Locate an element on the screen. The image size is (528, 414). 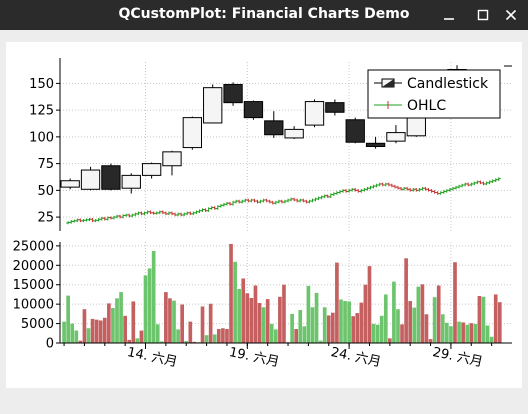
close-icon is located at coordinates (511, 15).